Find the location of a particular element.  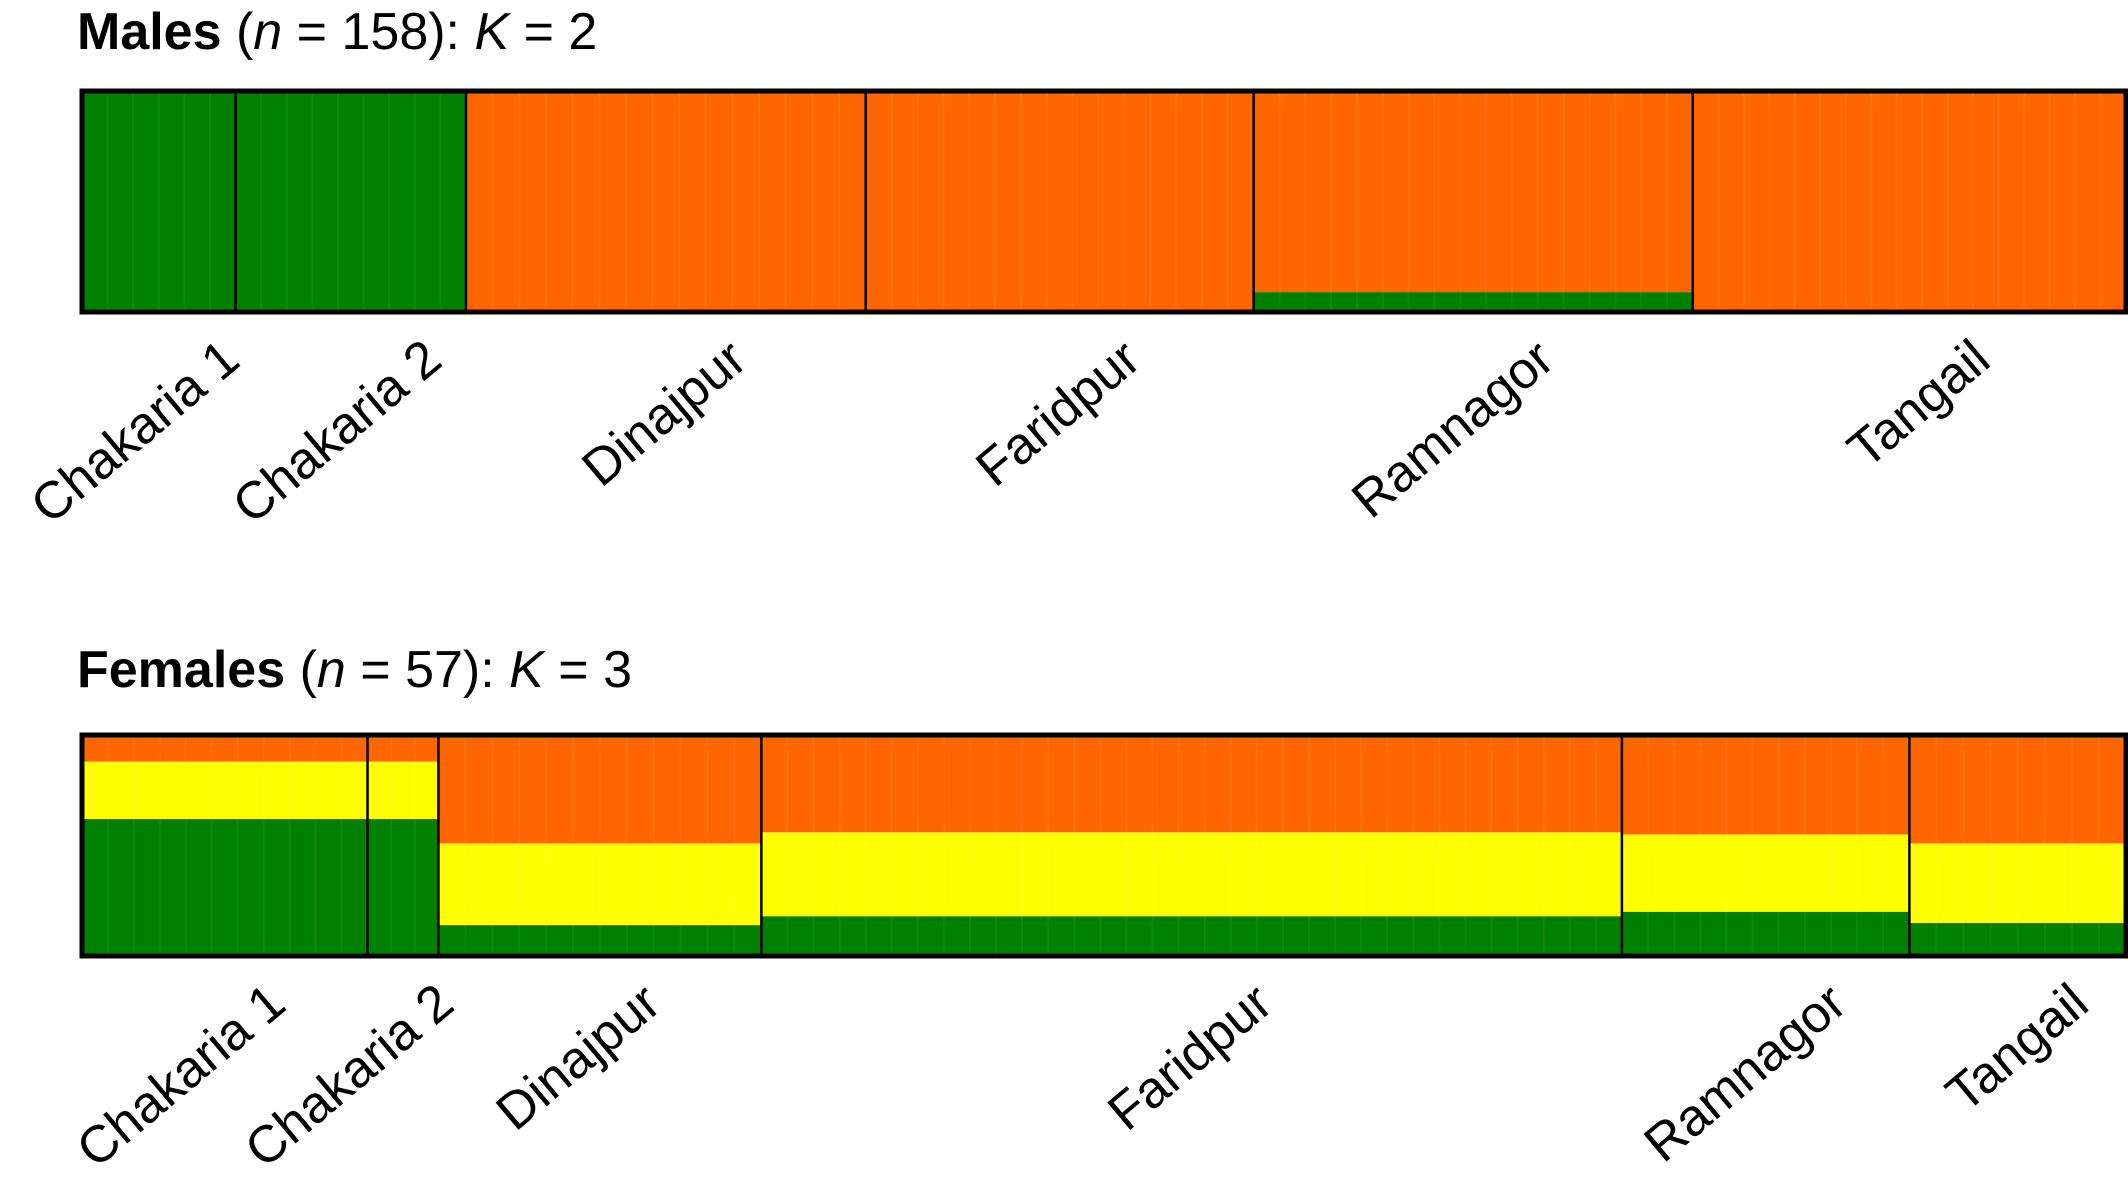

males-label-chakaria-2: Chakaria 2 is located at coordinates (337, 432).